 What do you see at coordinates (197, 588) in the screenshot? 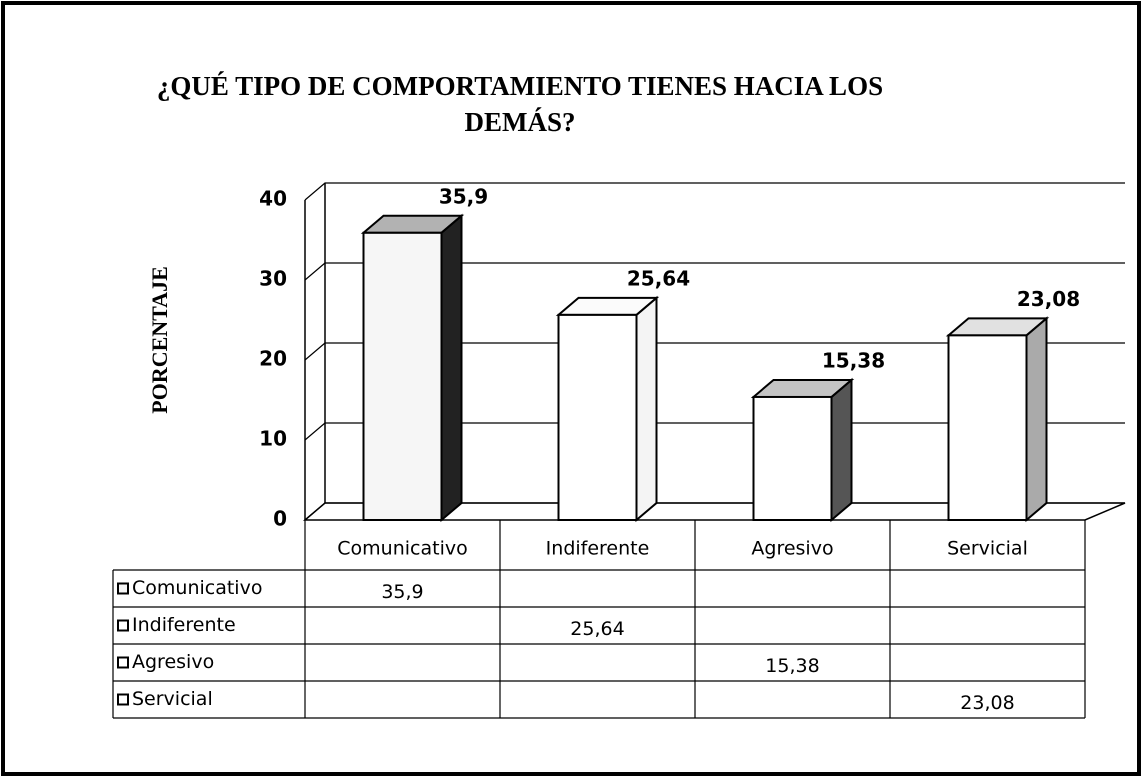
I see `legend-label: Comunicativo` at bounding box center [197, 588].